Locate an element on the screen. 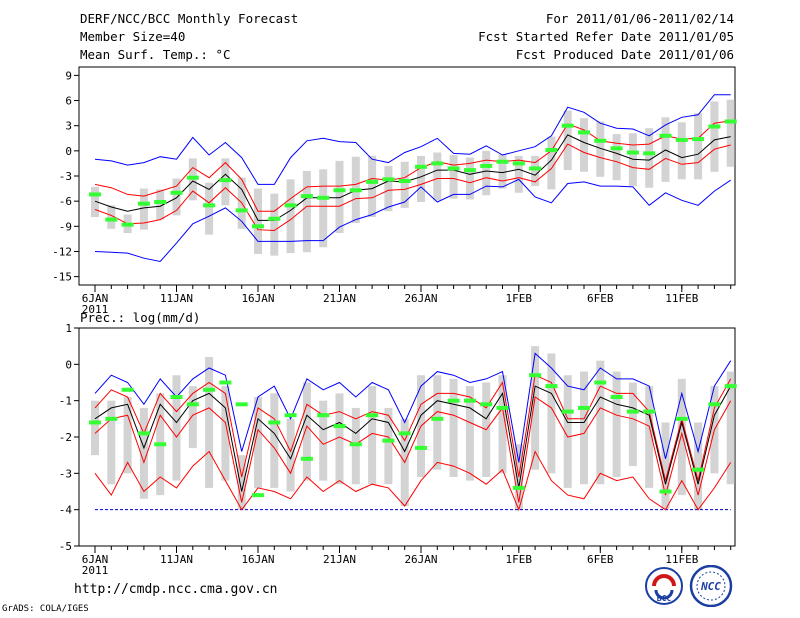 The height and width of the screenshot is (618, 800). grads-credit: GrADS: COLA/IGES is located at coordinates (45, 609).